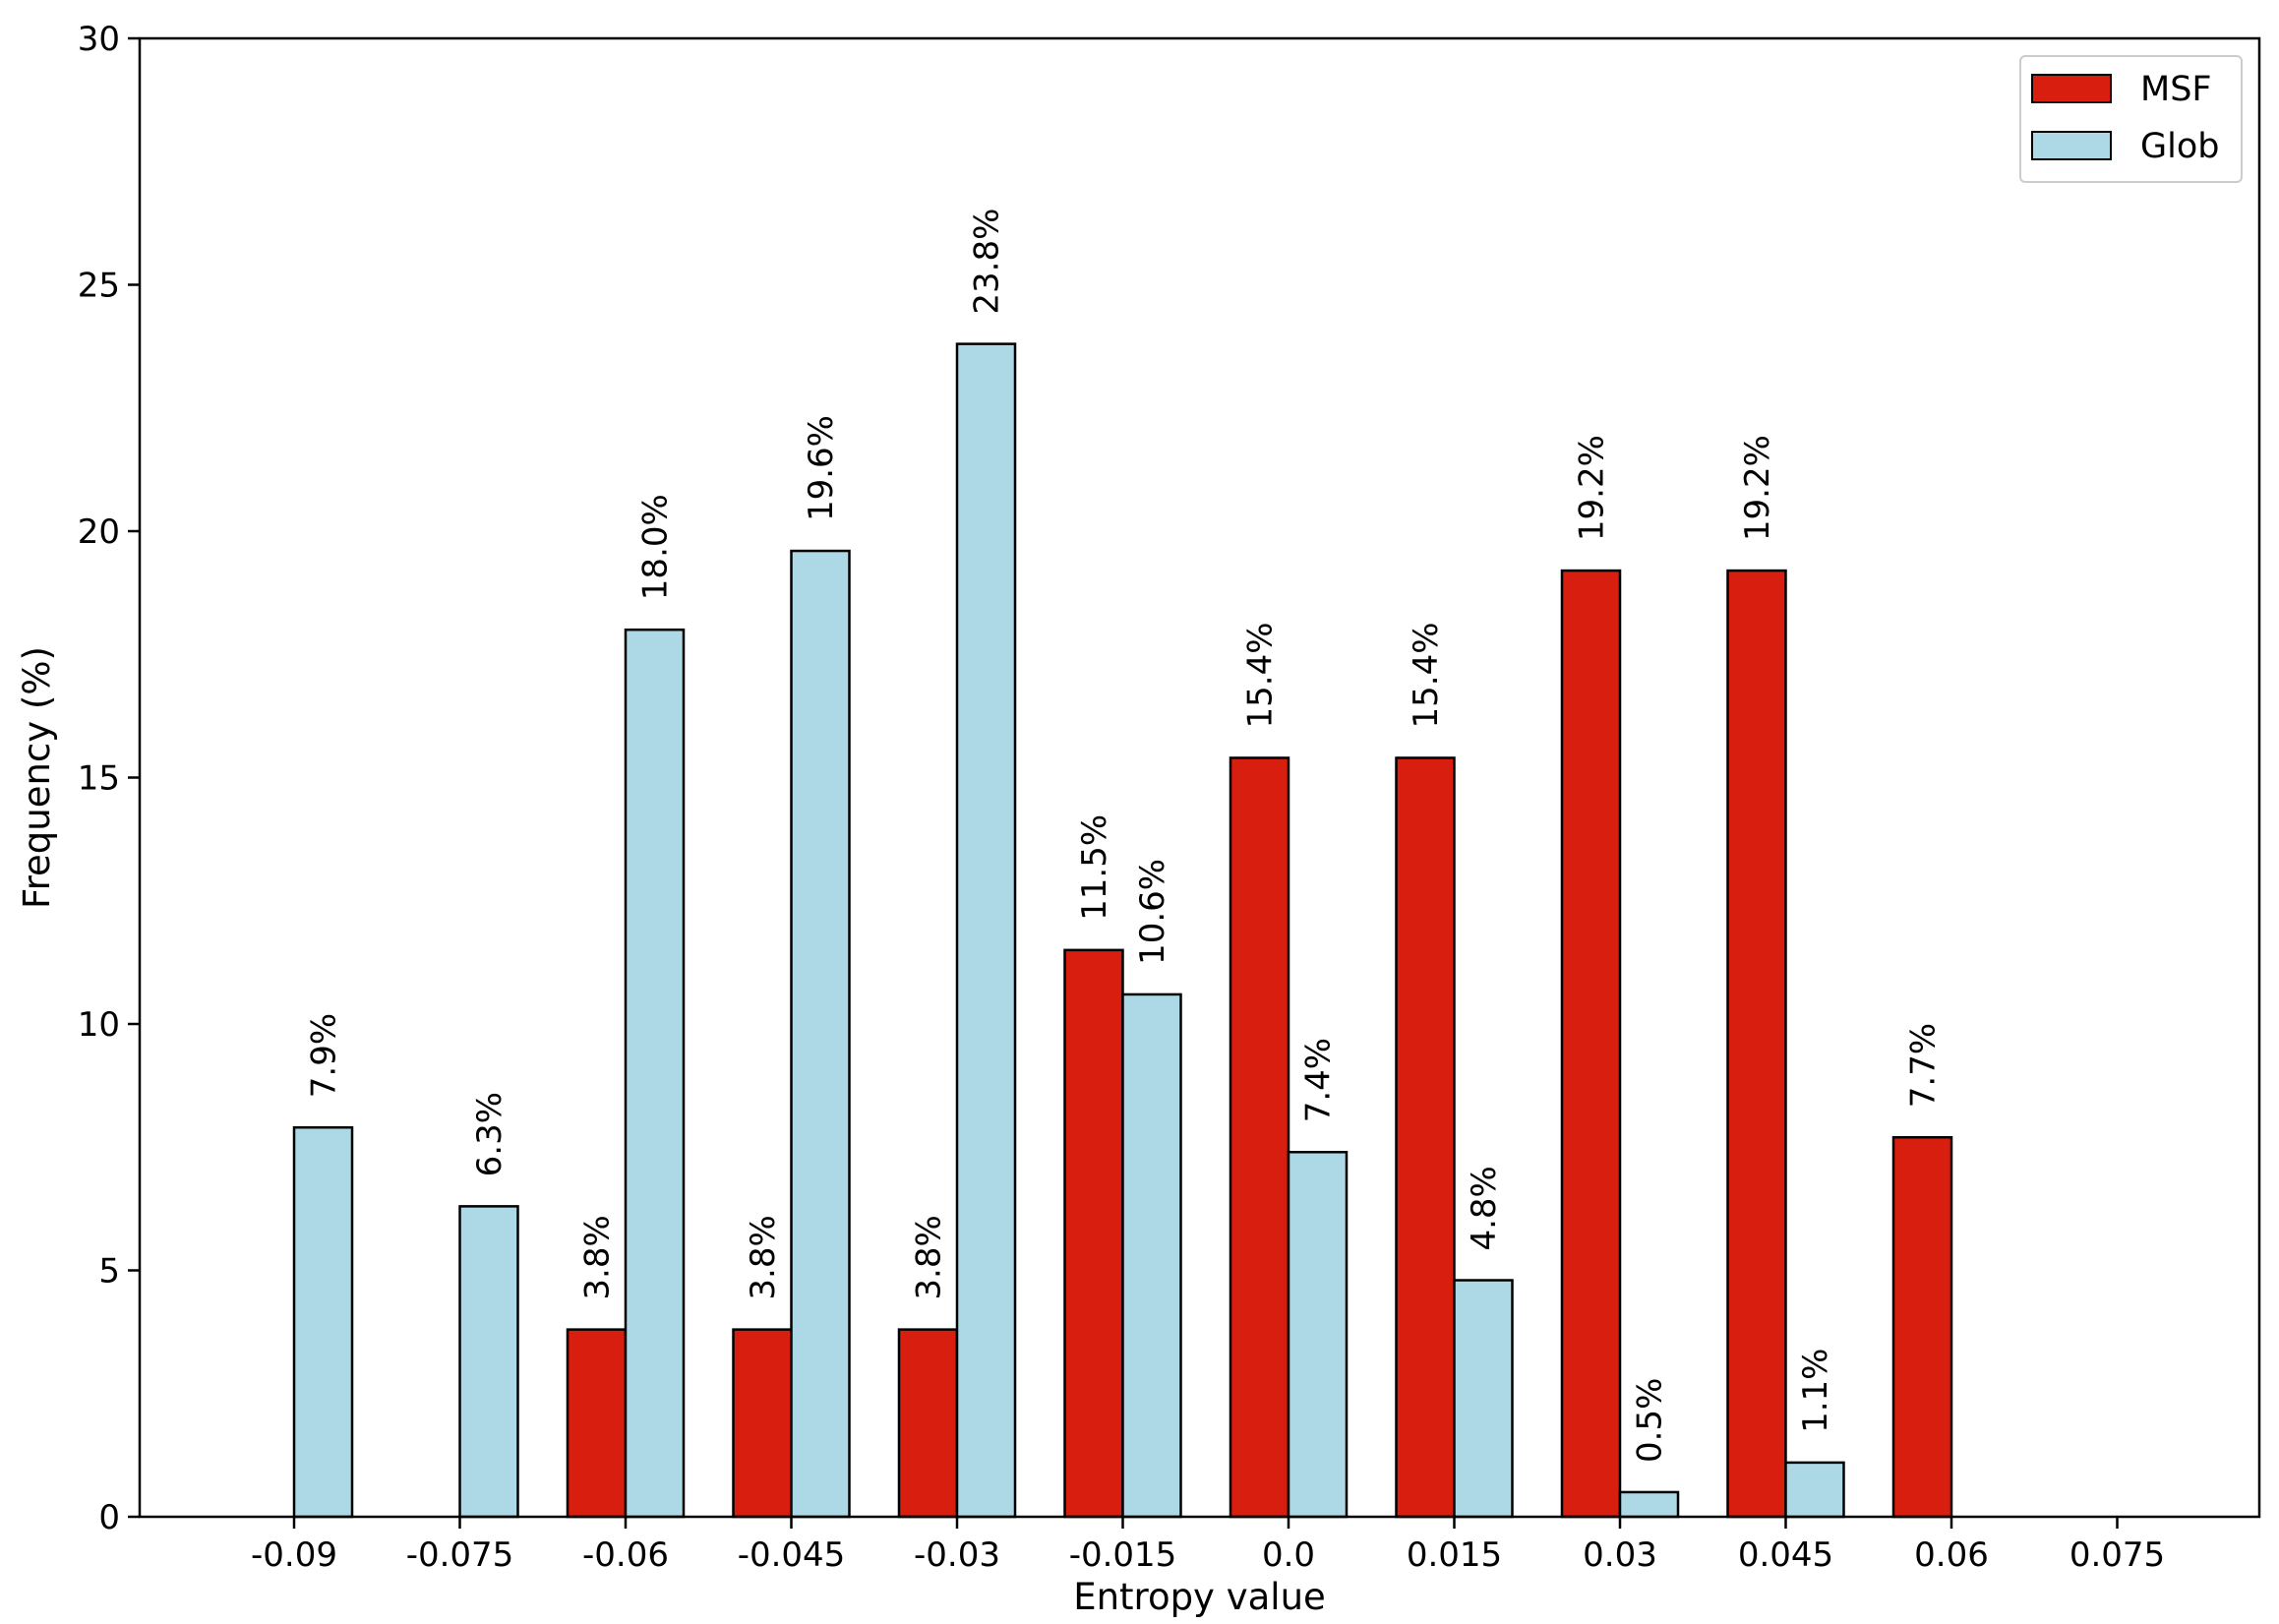 The width and height of the screenshot is (2279, 1624). What do you see at coordinates (655, 1073) in the screenshot?
I see `bar-glob--0.06` at bounding box center [655, 1073].